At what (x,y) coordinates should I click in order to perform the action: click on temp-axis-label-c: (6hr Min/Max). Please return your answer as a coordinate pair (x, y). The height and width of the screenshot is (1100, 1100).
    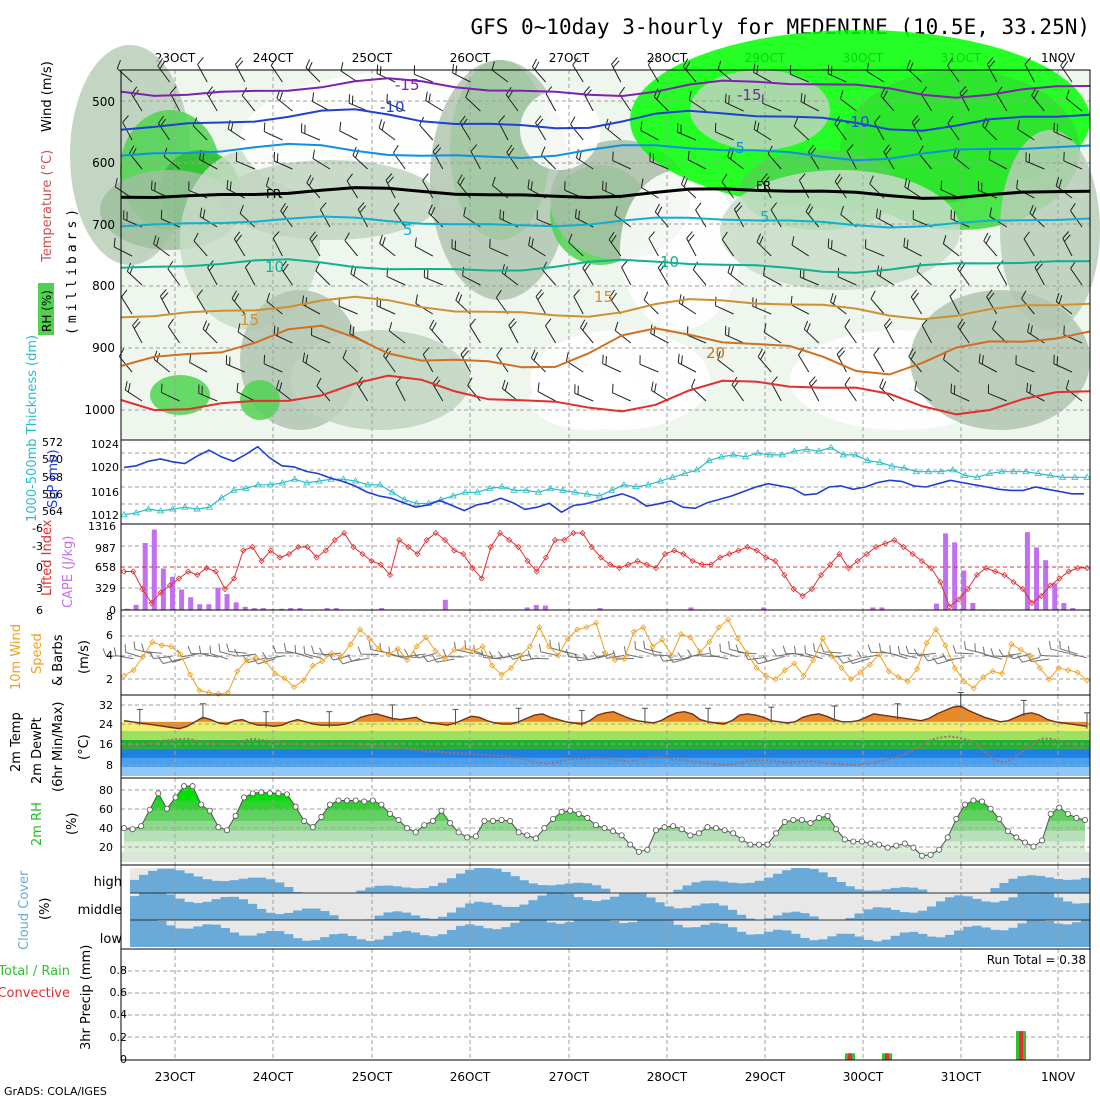
    Looking at the image, I should click on (58, 747).